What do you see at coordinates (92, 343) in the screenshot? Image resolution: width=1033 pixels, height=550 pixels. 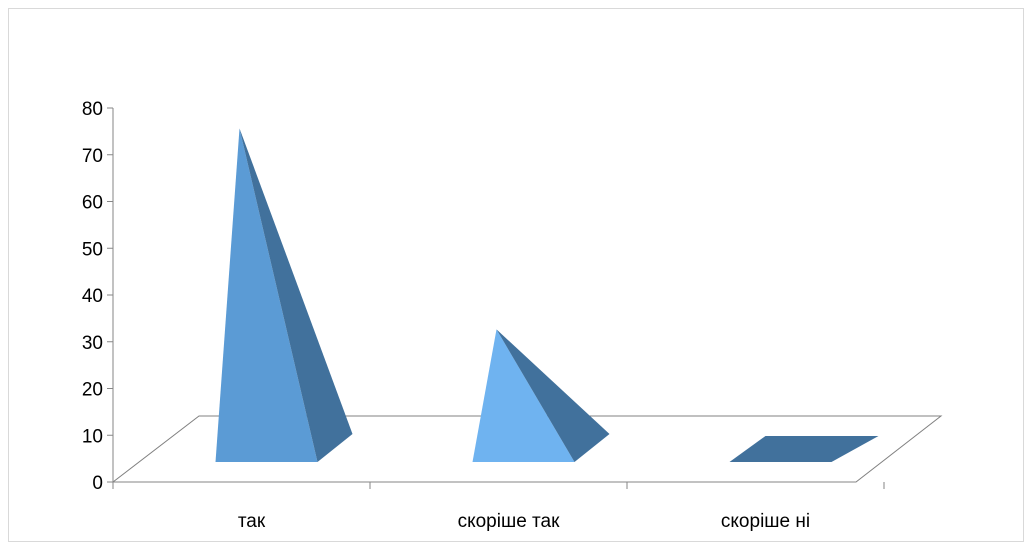 I see `y-tick-label: 30` at bounding box center [92, 343].